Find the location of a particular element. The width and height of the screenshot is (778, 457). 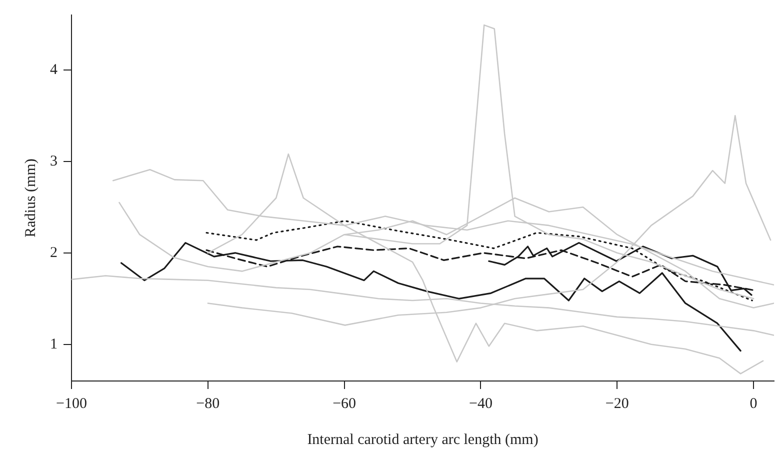

y-tick-label: 2 is located at coordinates (54, 252).